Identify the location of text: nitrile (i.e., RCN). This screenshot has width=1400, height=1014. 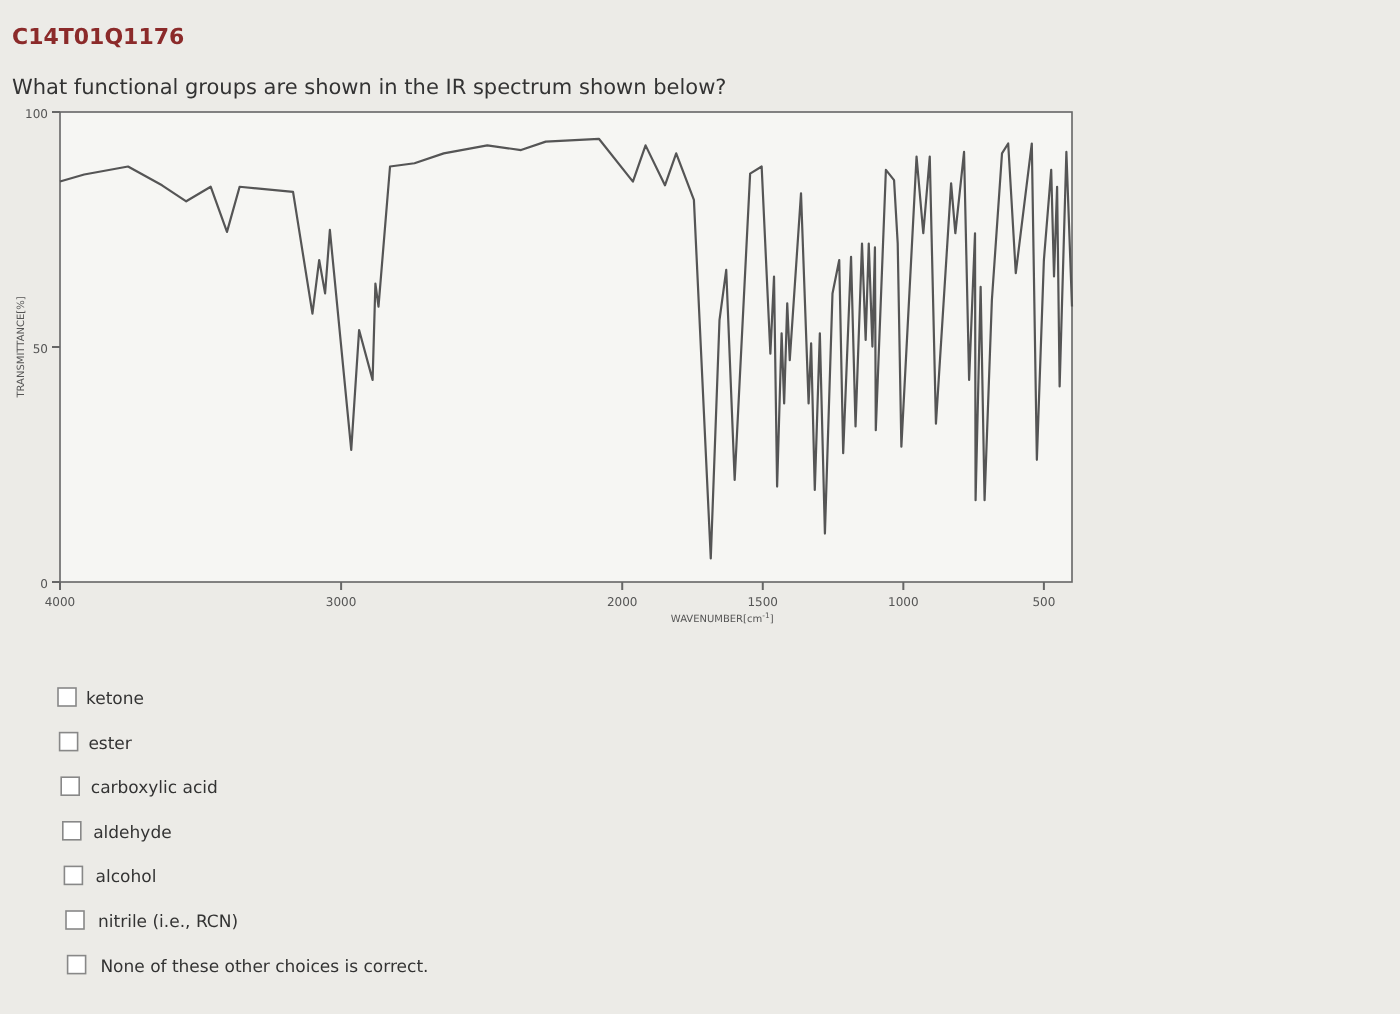
(168, 923).